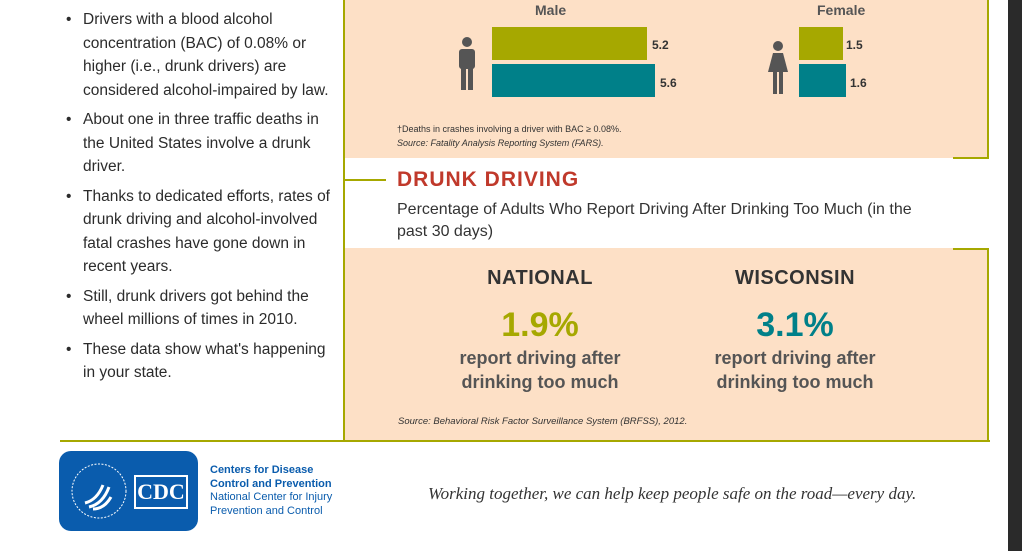  What do you see at coordinates (854, 45) in the screenshot?
I see `female-value-1: 1.5` at bounding box center [854, 45].